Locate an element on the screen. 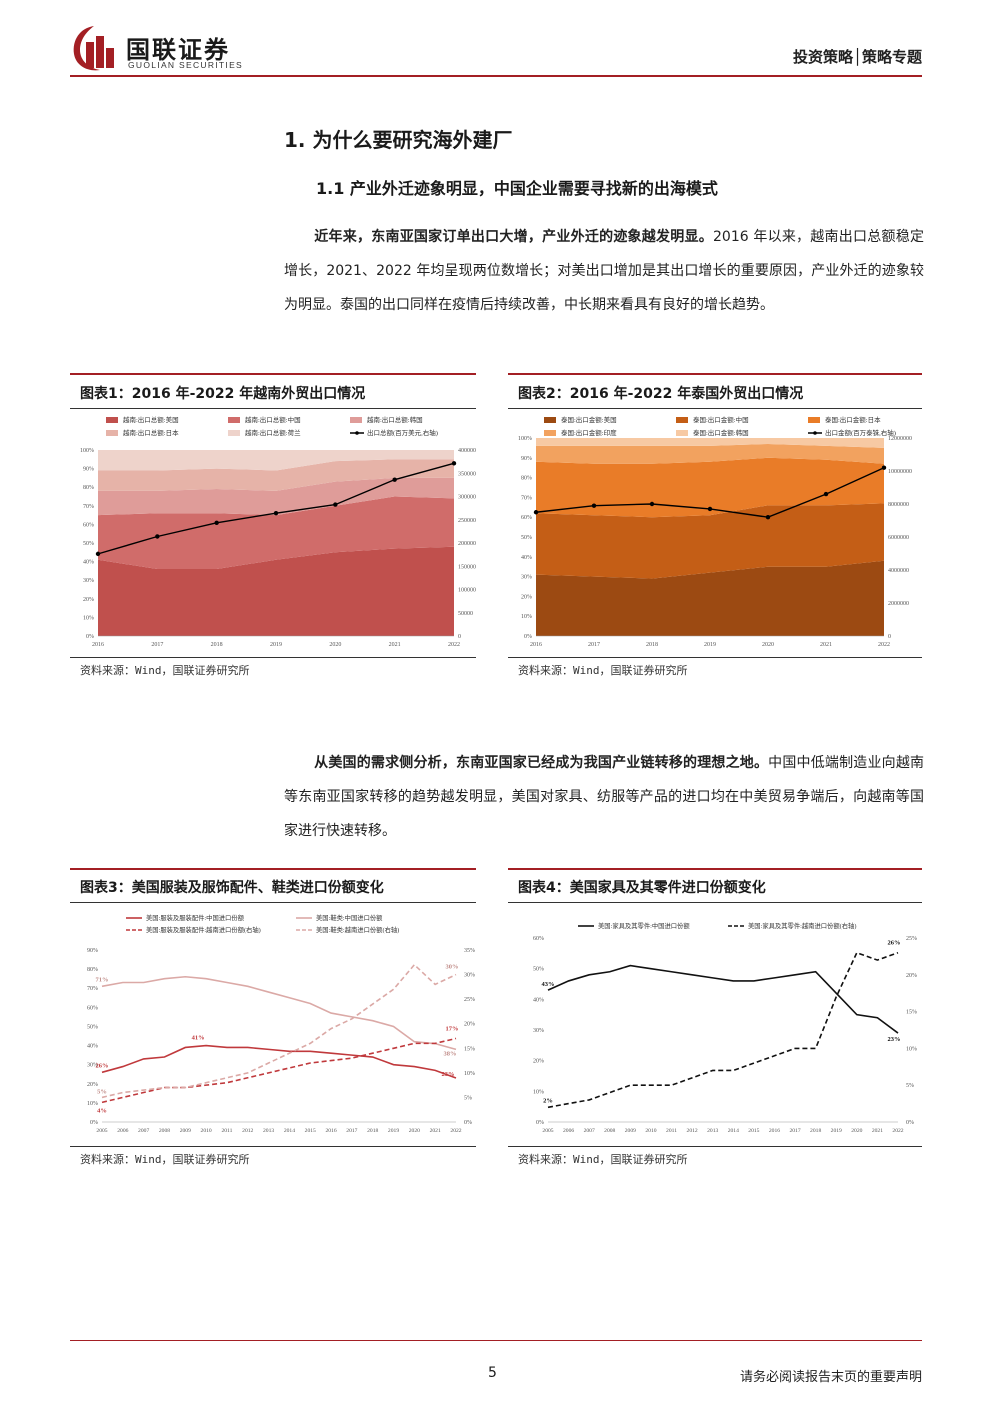  y-right-tick: 12000000 is located at coordinates (900, 439).